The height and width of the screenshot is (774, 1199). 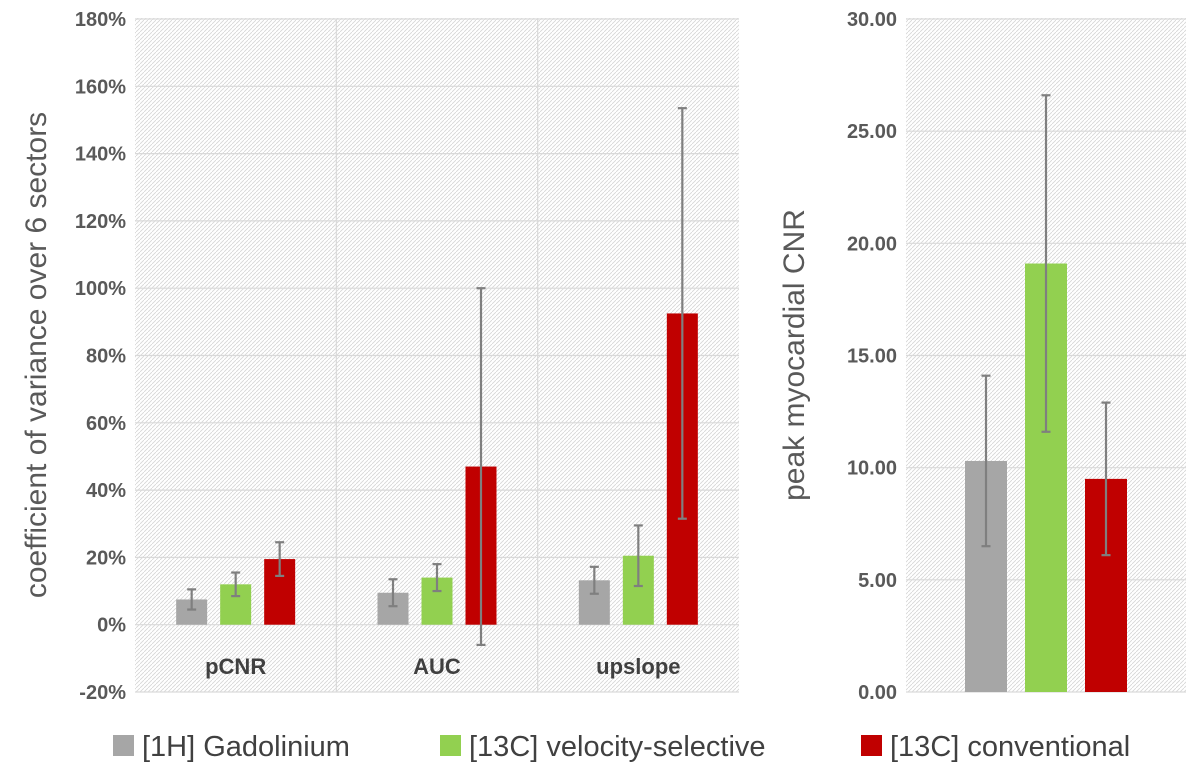 What do you see at coordinates (872, 469) in the screenshot?
I see `y-tick-label: 10.00` at bounding box center [872, 469].